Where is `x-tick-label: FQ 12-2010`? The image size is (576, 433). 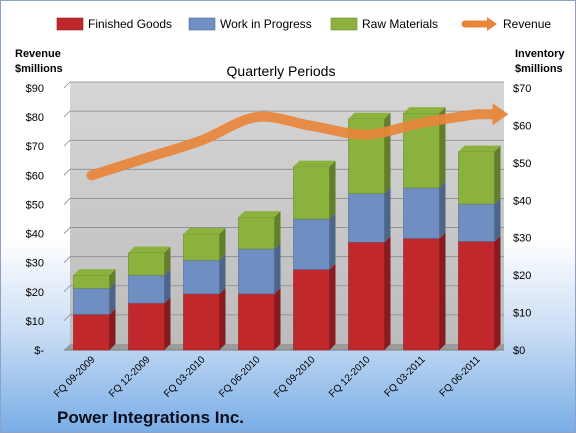 x-tick-label: FQ 12-2010 is located at coordinates (350, 377).